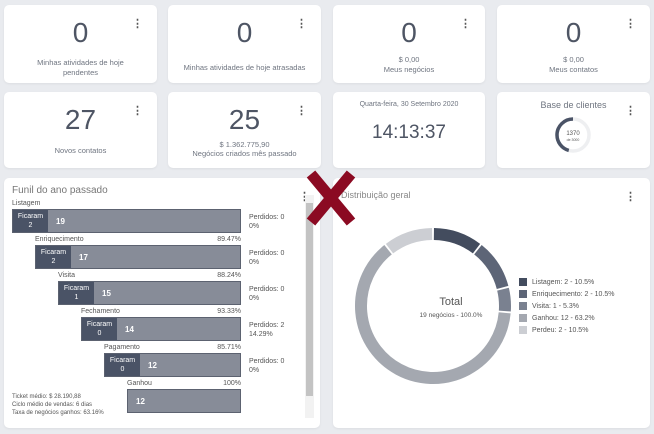 The image size is (654, 434). I want to click on card-value: 27, so click(80, 119).